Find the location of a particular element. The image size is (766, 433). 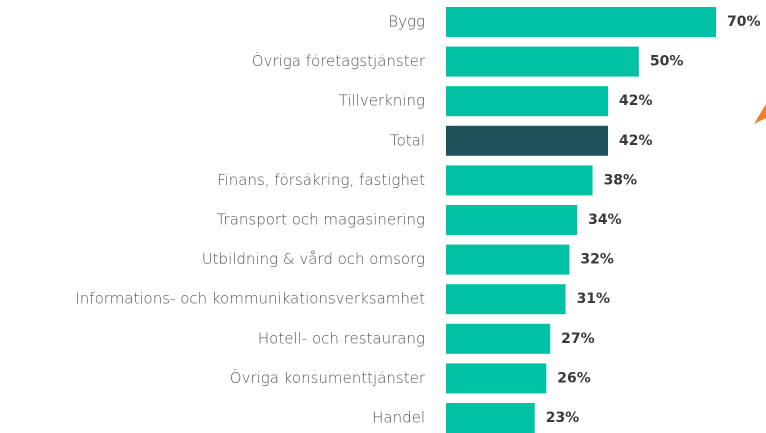

value-label: 34% is located at coordinates (605, 220).